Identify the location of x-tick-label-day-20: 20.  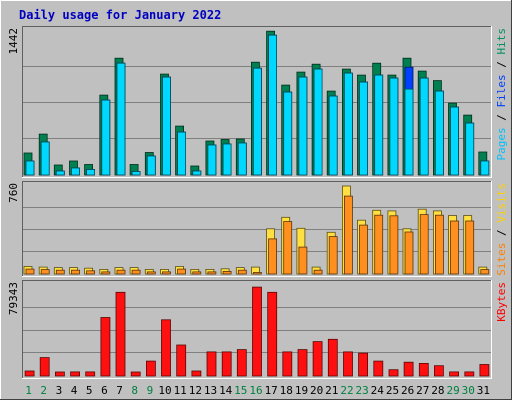
(316, 390).